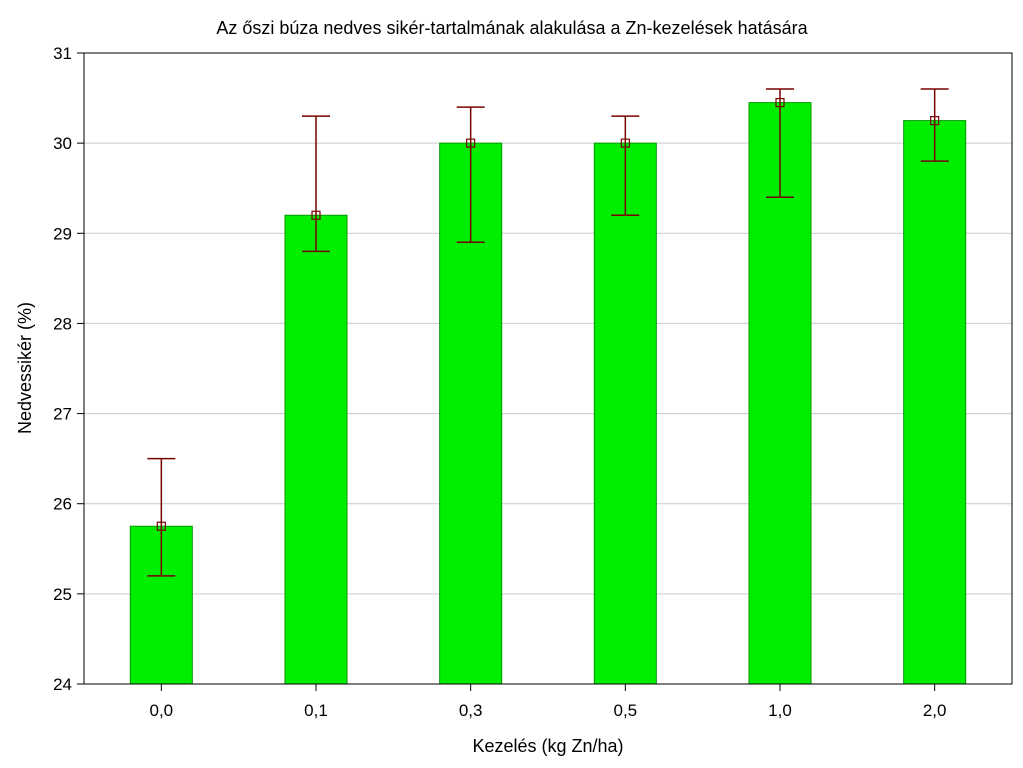 Image resolution: width=1023 pixels, height=768 pixels. What do you see at coordinates (162, 710) in the screenshot?
I see `x-tick-label: 0,0` at bounding box center [162, 710].